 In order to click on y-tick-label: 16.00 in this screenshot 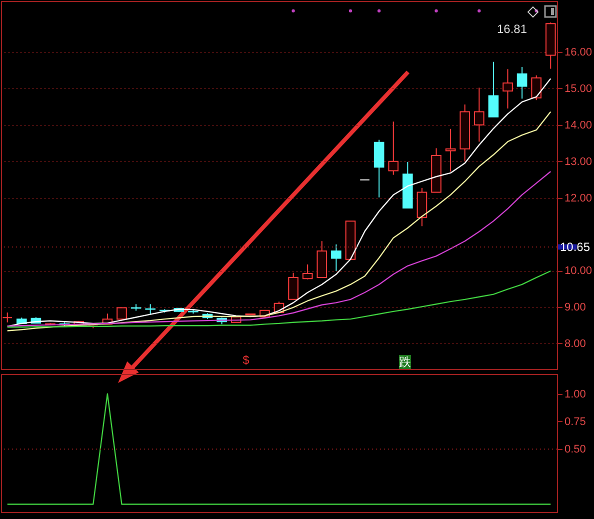, I will do `click(578, 52)`.